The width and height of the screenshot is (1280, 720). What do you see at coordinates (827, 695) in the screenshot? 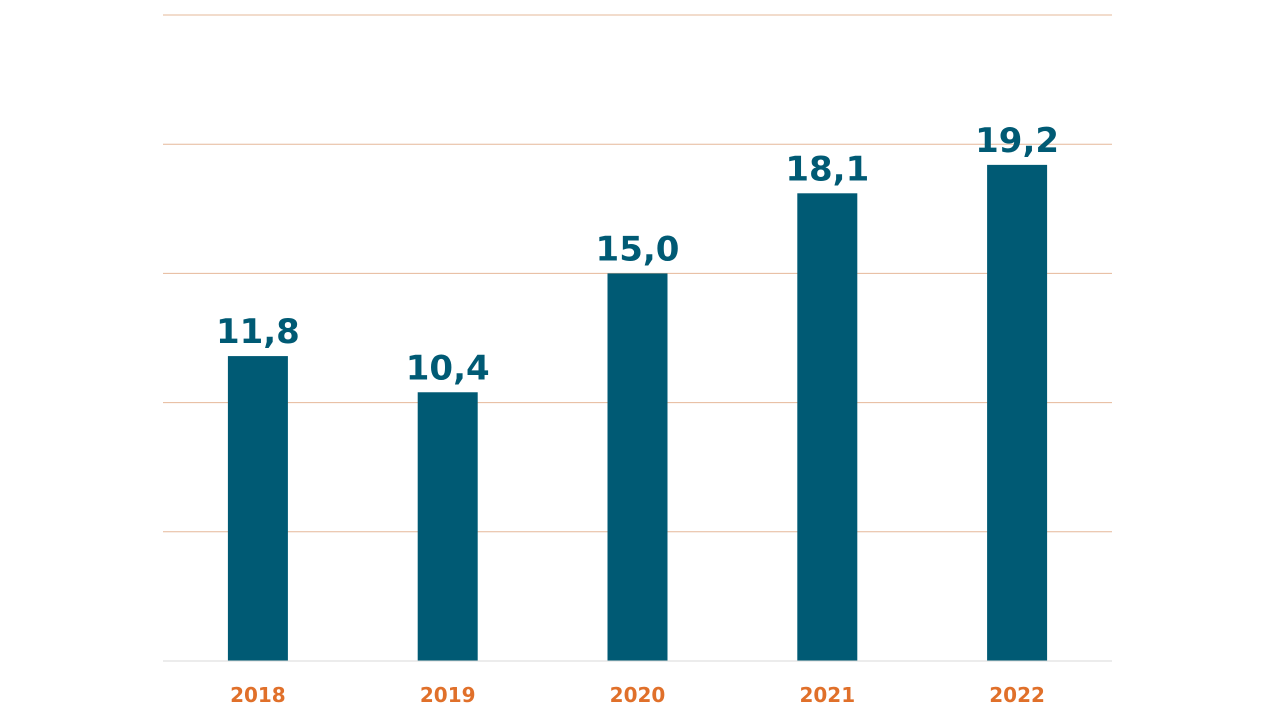
I see `x-tick-label-2021: 2021` at bounding box center [827, 695].